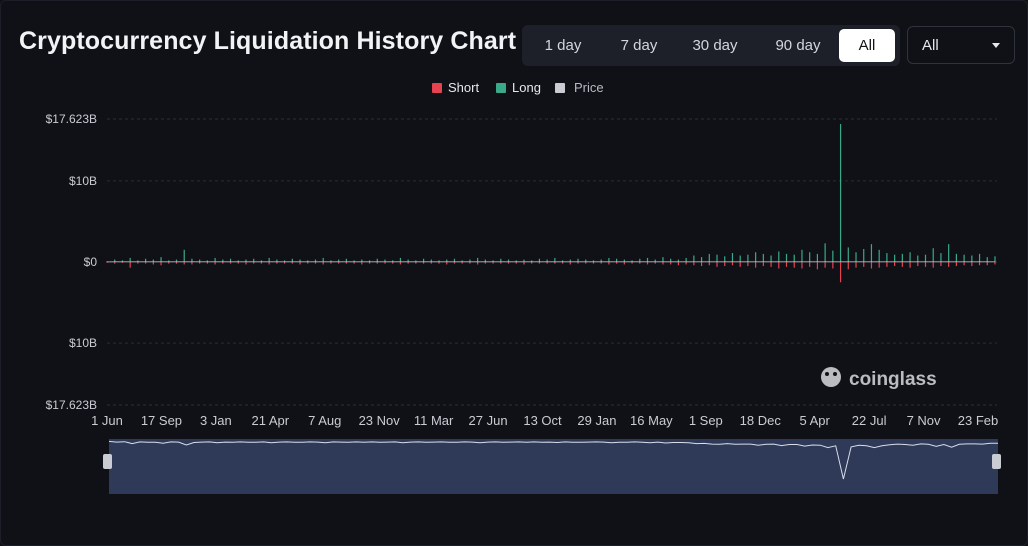 This screenshot has width=1028, height=546. I want to click on range-7-day-button: 7 day, so click(639, 45).